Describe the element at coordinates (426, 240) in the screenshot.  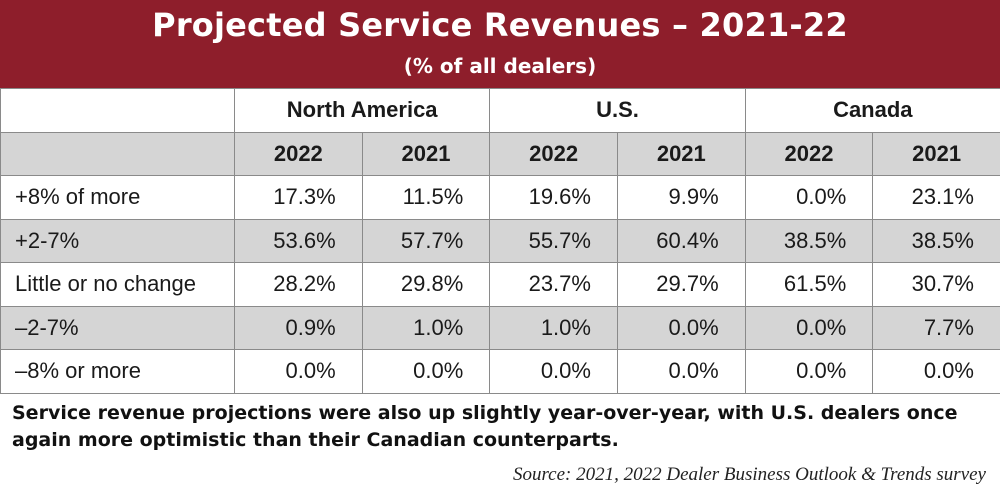
I see `data-cell: 57.7%` at that location.